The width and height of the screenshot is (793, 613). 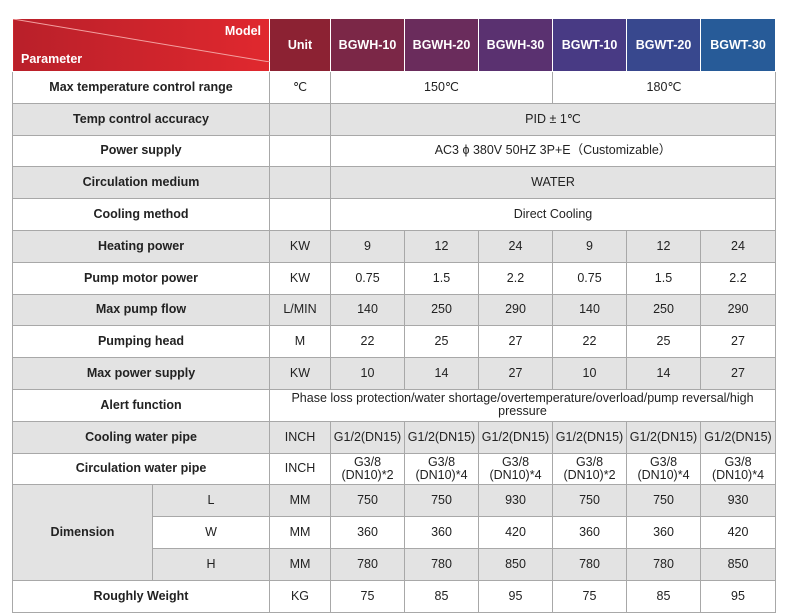 What do you see at coordinates (394, 342) in the screenshot?
I see `row: Pumping head M 22 25 27 22 25 27` at bounding box center [394, 342].